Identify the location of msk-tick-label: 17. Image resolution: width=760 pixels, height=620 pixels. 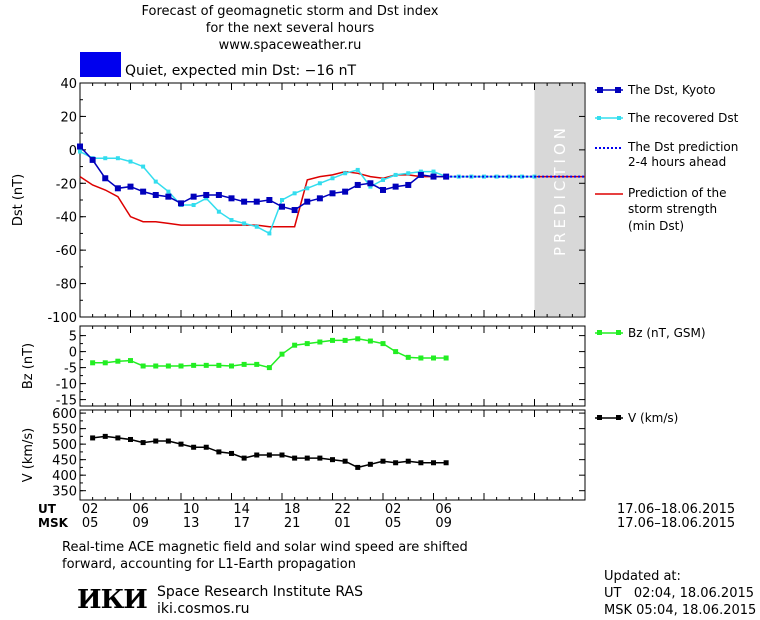
(241, 523).